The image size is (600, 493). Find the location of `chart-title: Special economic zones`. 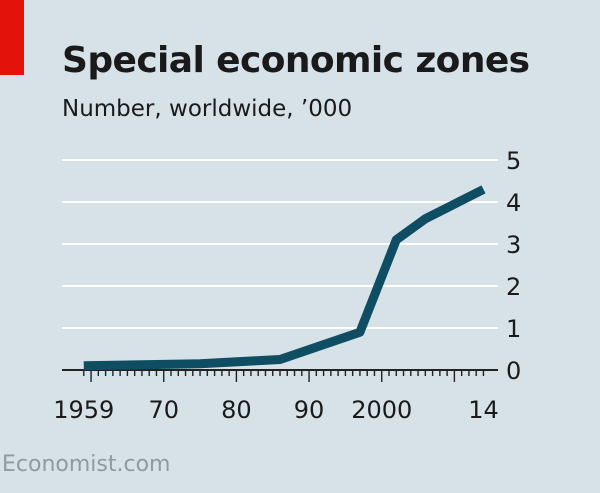

chart-title: Special economic zones is located at coordinates (296, 60).